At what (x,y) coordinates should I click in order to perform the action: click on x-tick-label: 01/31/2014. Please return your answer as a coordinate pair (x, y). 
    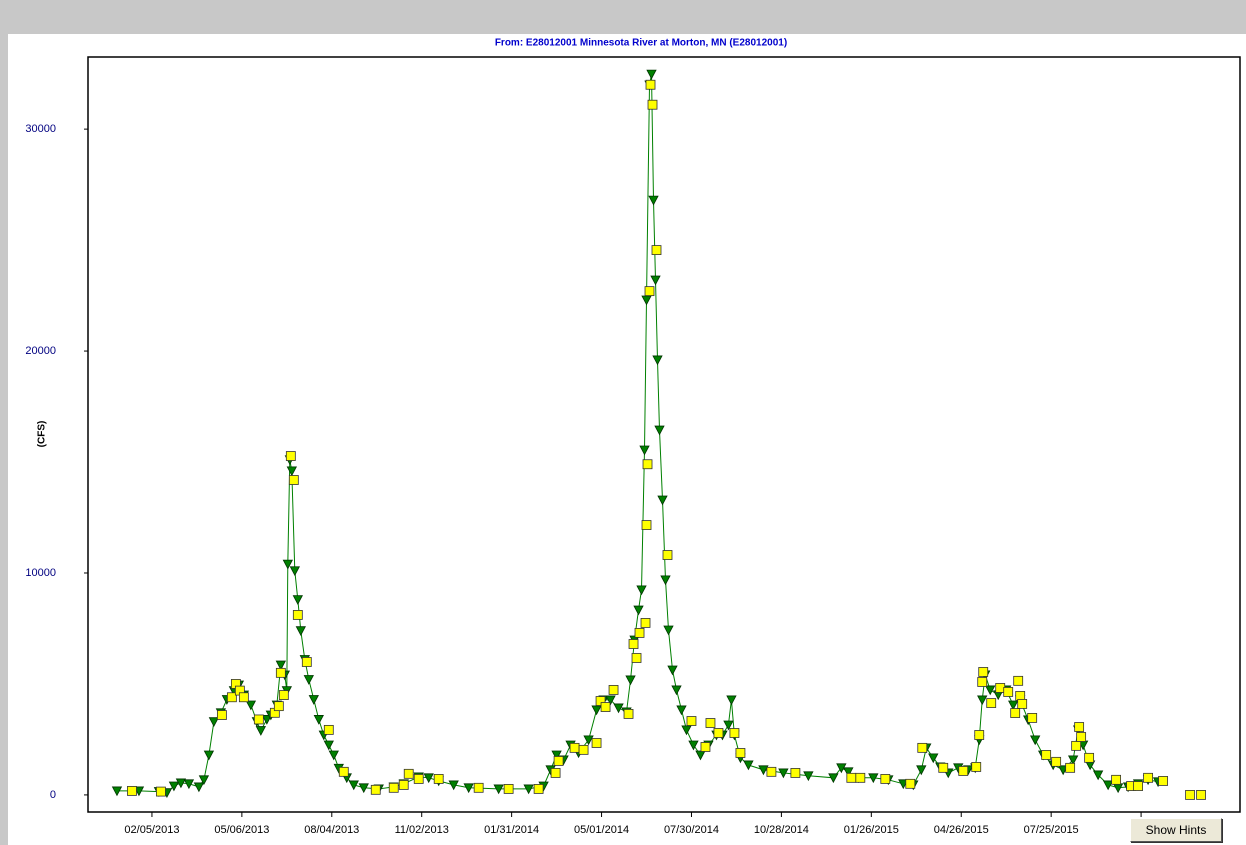
    Looking at the image, I should click on (511, 830).